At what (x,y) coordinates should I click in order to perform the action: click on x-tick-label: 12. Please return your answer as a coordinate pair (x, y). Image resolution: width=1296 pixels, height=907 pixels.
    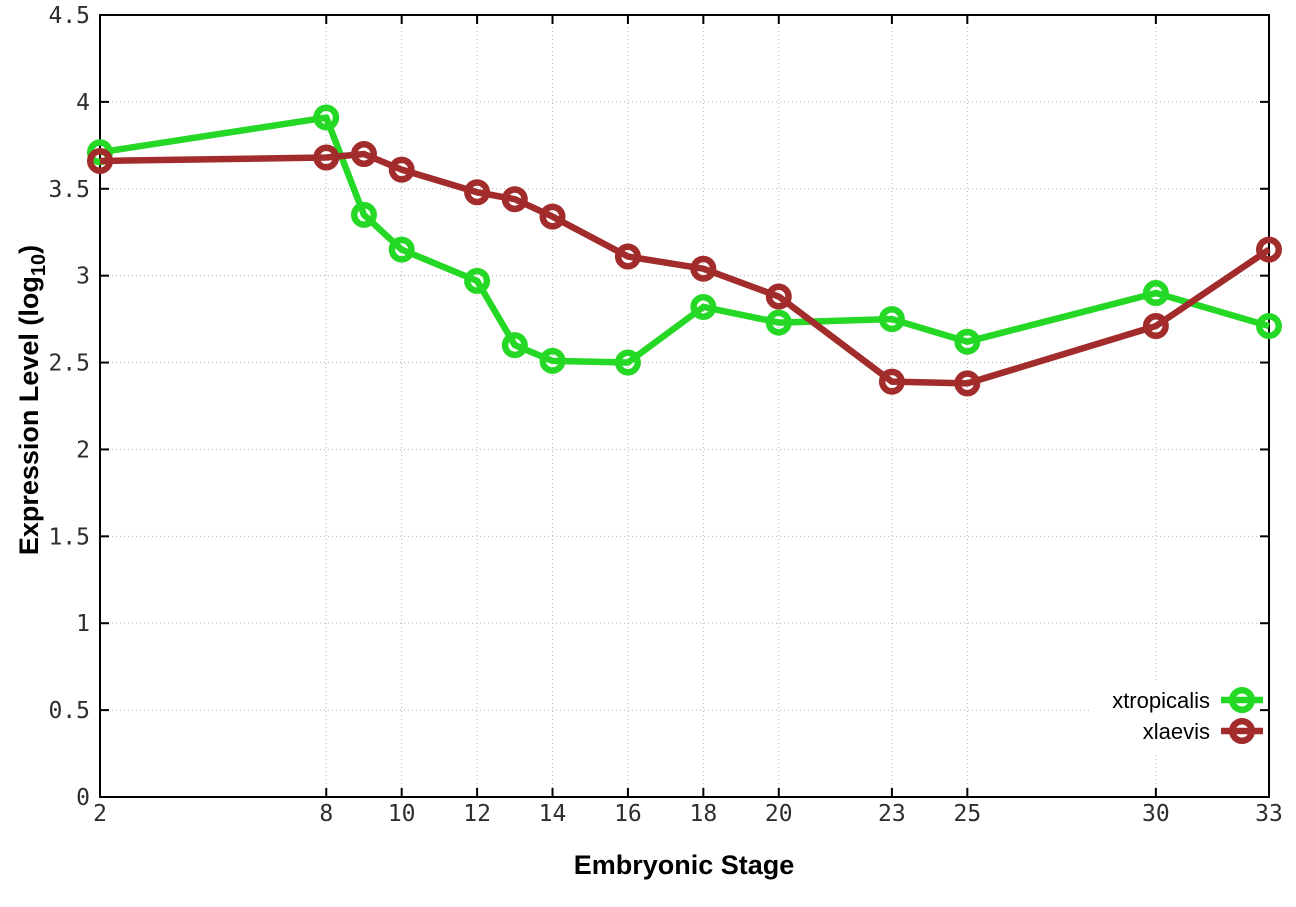
    Looking at the image, I should click on (477, 814).